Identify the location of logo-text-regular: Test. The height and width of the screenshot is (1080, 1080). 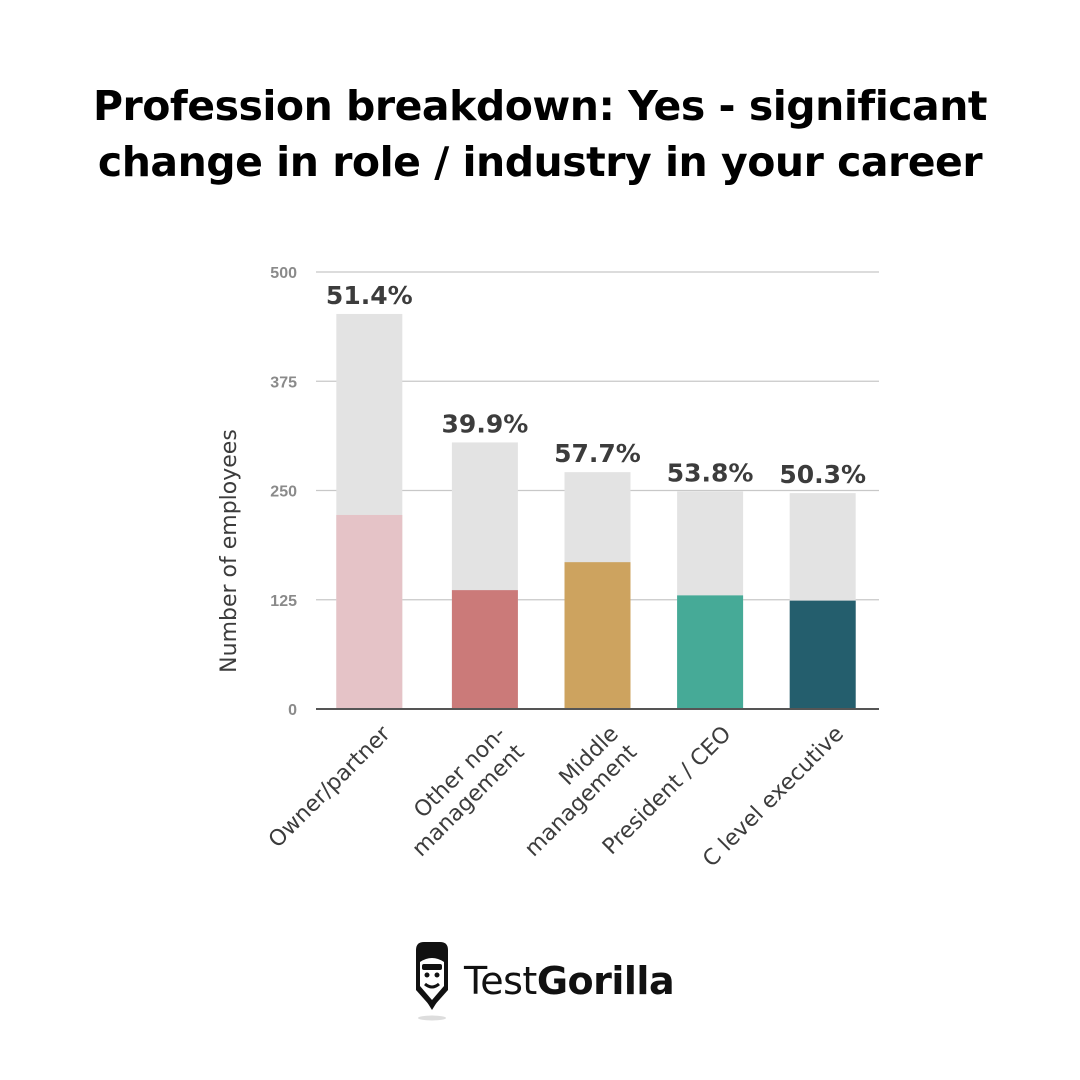
(500, 981).